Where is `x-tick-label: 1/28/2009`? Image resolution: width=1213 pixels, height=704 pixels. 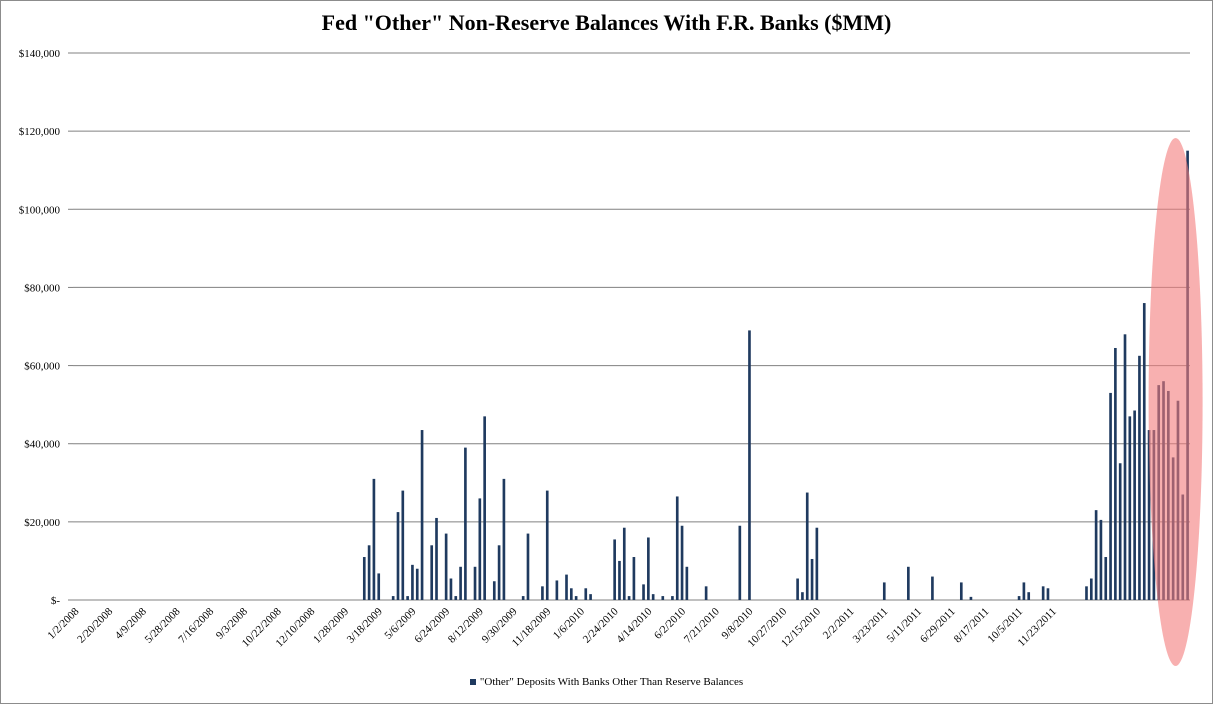 x-tick-label: 1/28/2009 is located at coordinates (331, 625).